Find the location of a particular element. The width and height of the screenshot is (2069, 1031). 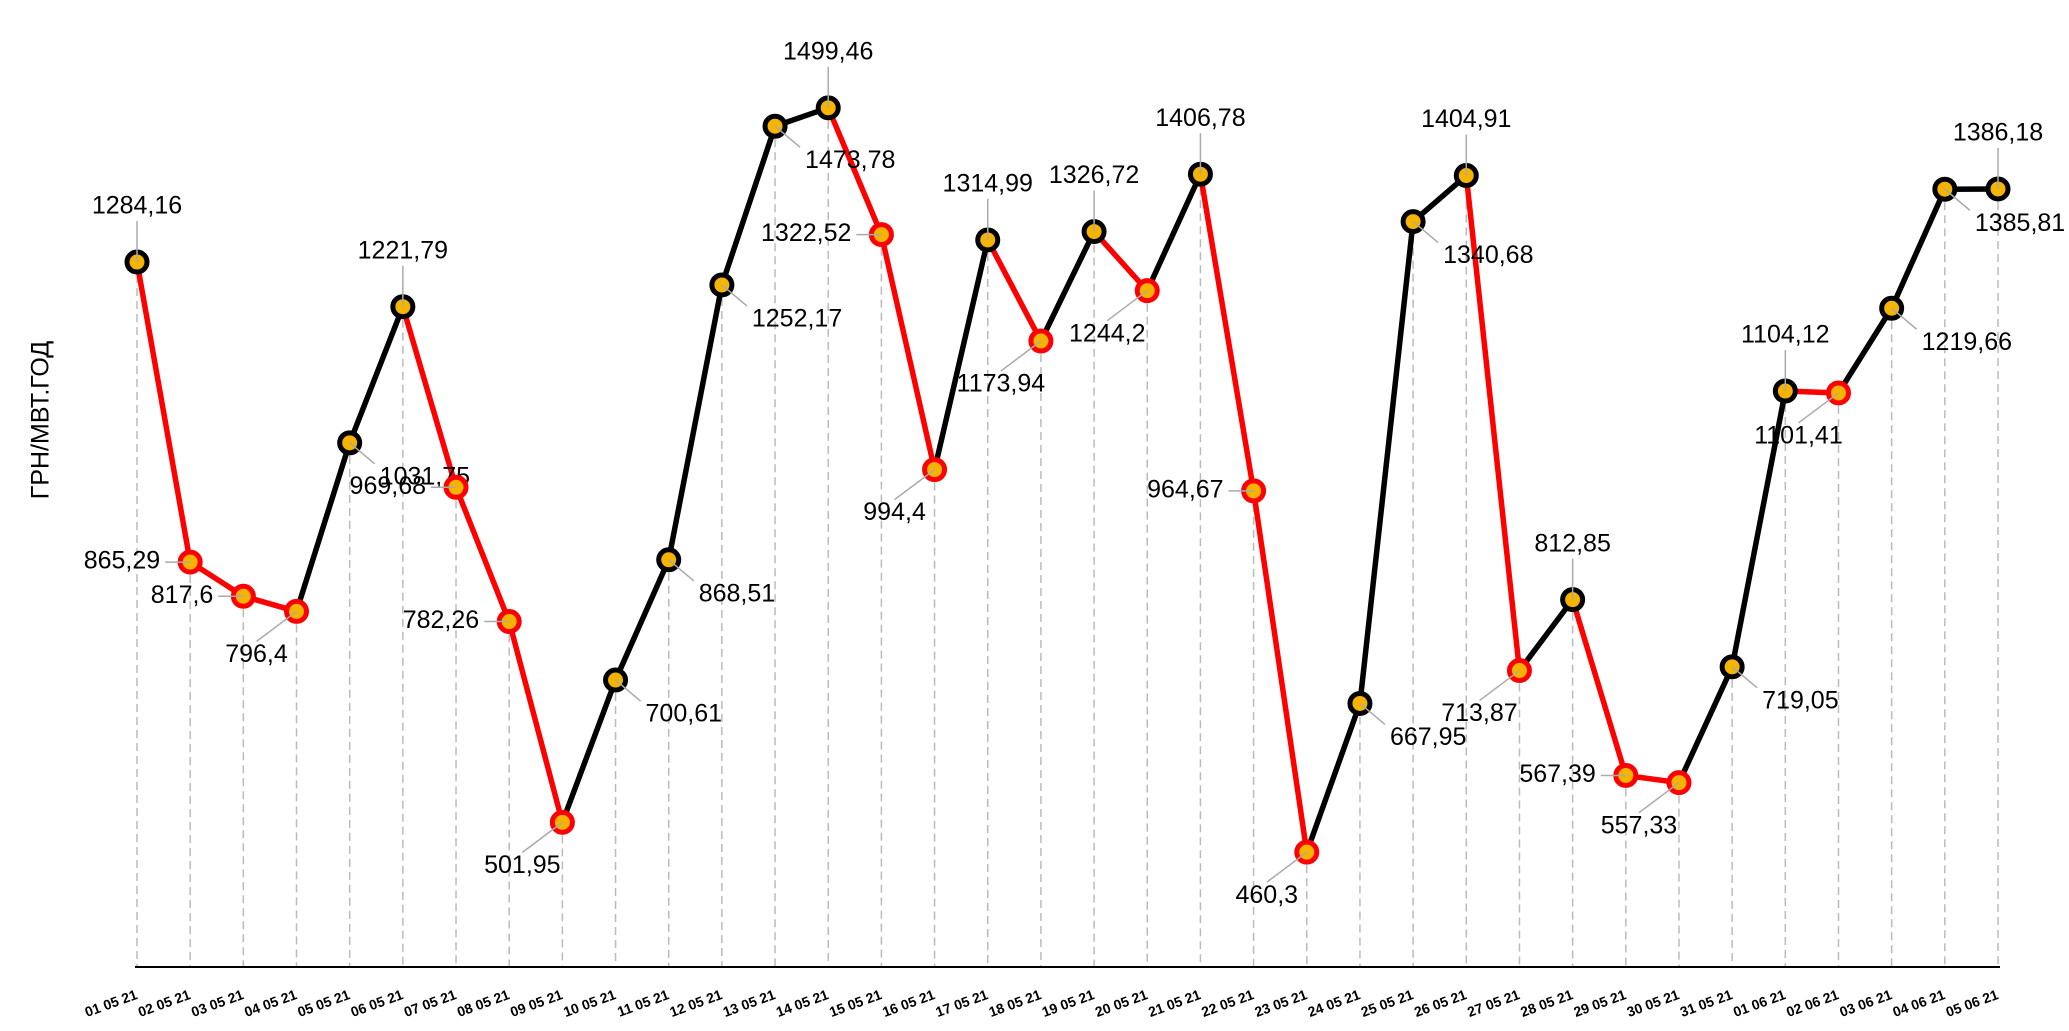

value-label: 969,68 is located at coordinates (388, 486).